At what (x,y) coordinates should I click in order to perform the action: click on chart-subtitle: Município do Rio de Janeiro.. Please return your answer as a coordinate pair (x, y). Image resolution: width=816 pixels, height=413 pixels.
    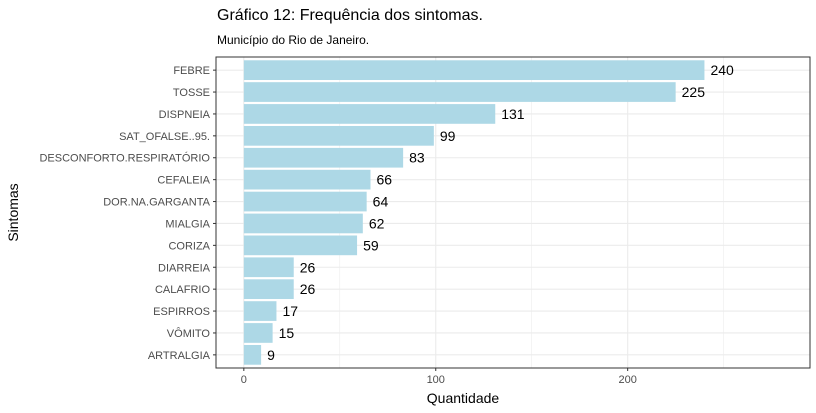
    Looking at the image, I should click on (293, 40).